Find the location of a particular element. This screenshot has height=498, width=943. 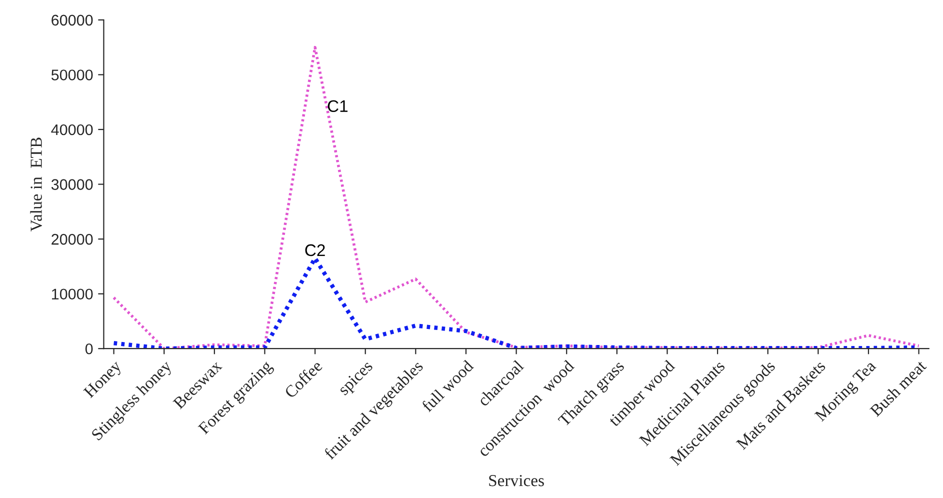

y-axis-title: Value in ETB is located at coordinates (36, 185).